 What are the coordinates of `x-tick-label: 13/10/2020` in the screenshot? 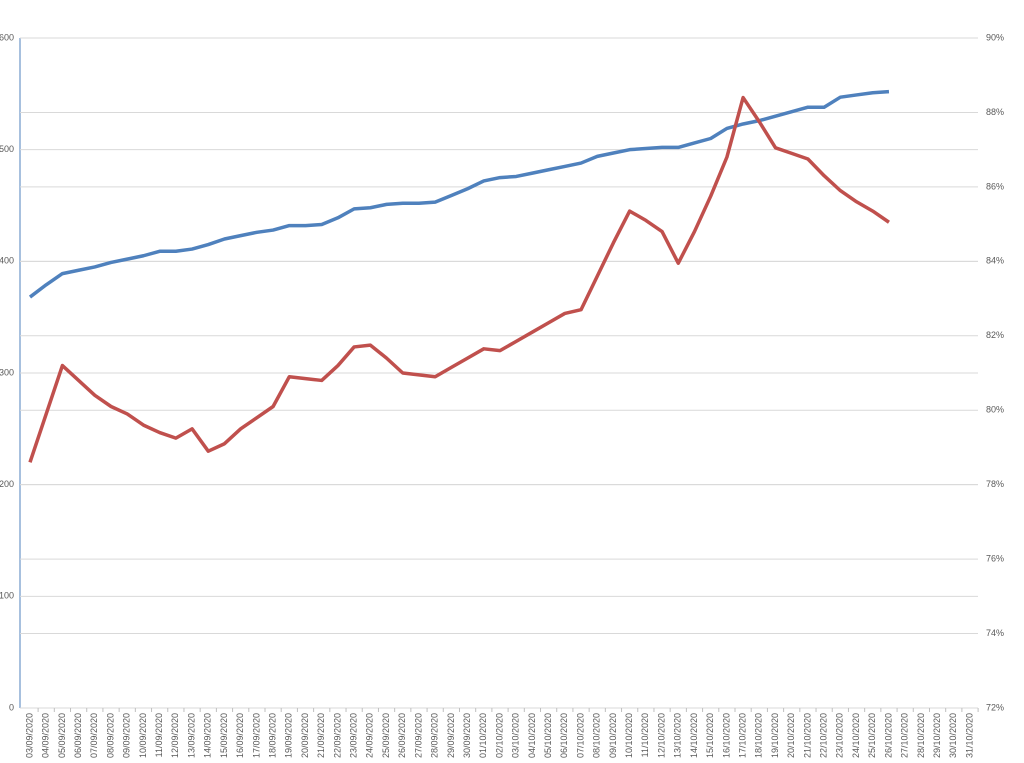 It's located at (678, 735).